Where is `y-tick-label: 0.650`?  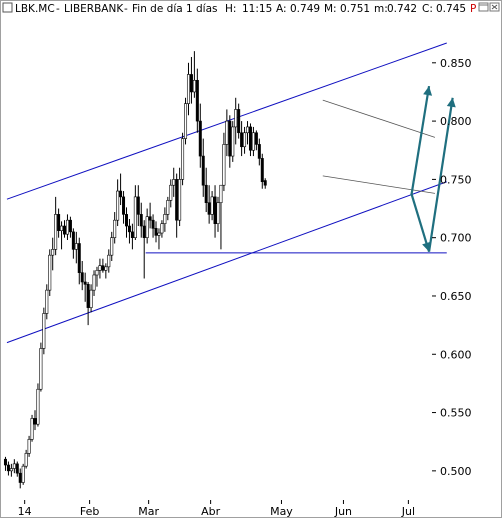
y-tick-label: 0.650 is located at coordinates (456, 296).